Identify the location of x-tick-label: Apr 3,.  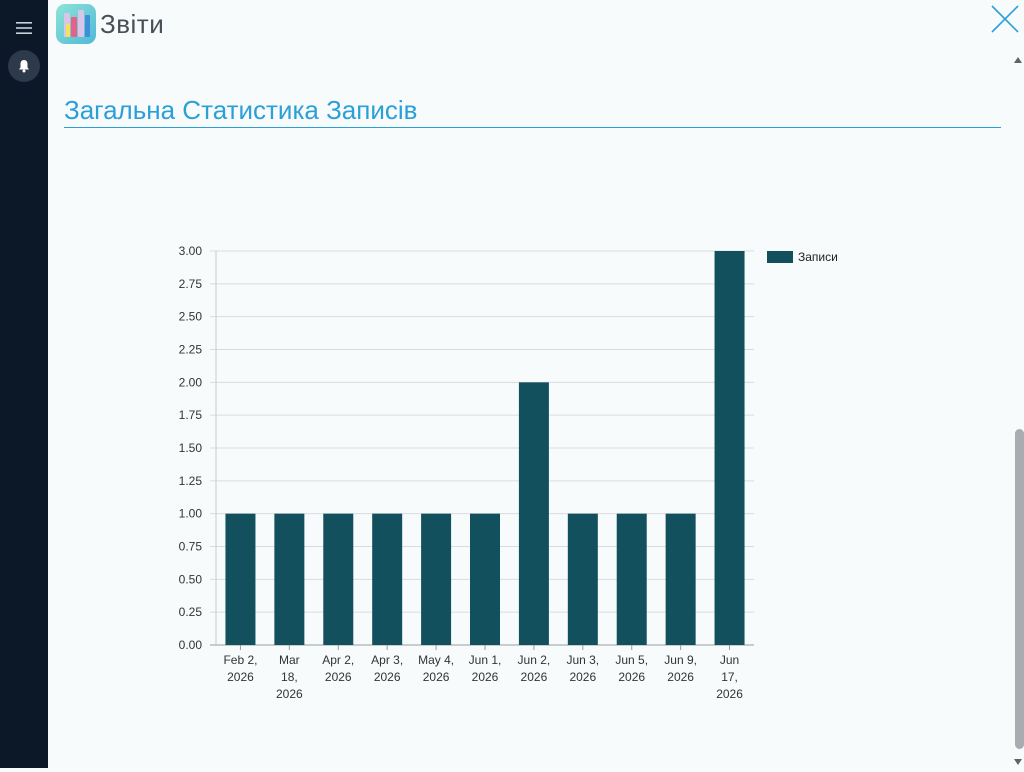
(387, 660).